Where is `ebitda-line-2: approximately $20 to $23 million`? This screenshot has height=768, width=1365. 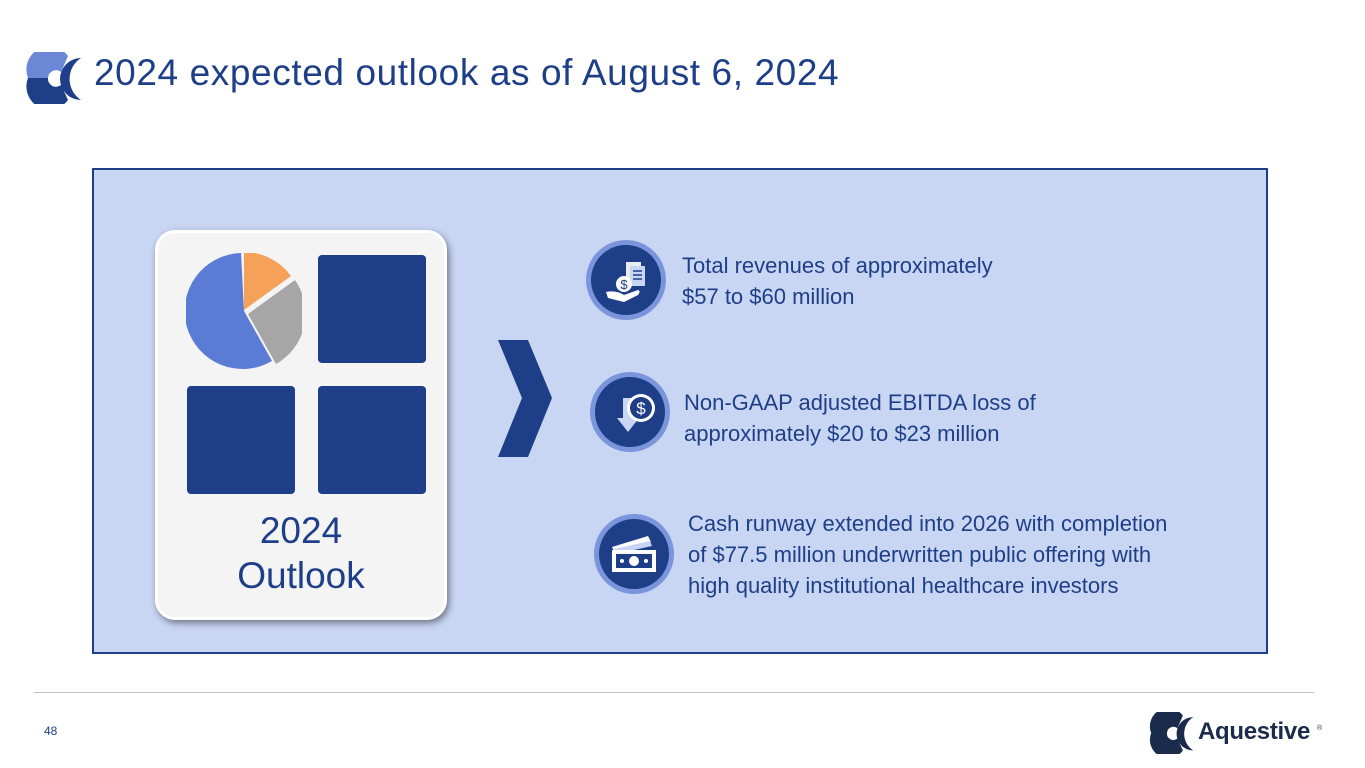 ebitda-line-2: approximately $20 to $23 million is located at coordinates (842, 433).